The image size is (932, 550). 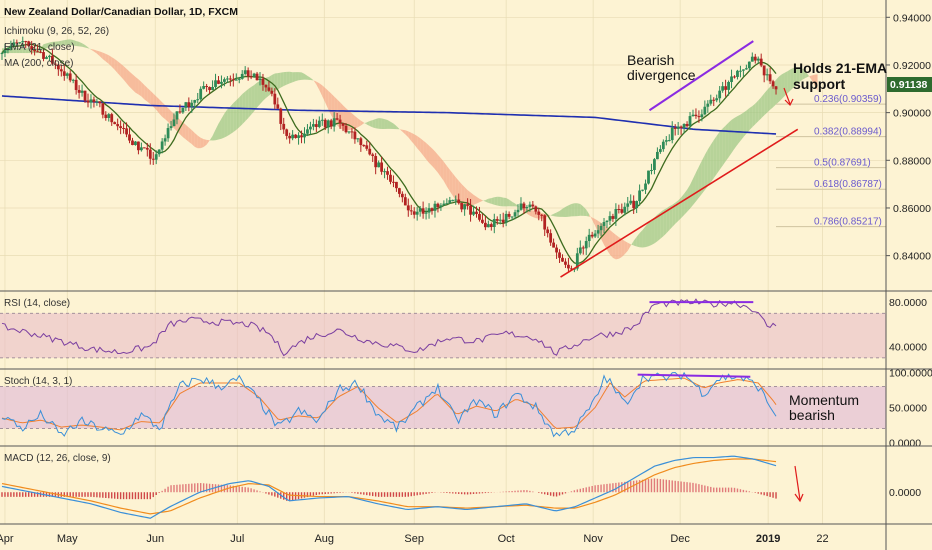 I want to click on macd-signal-line, so click(x=389, y=486).